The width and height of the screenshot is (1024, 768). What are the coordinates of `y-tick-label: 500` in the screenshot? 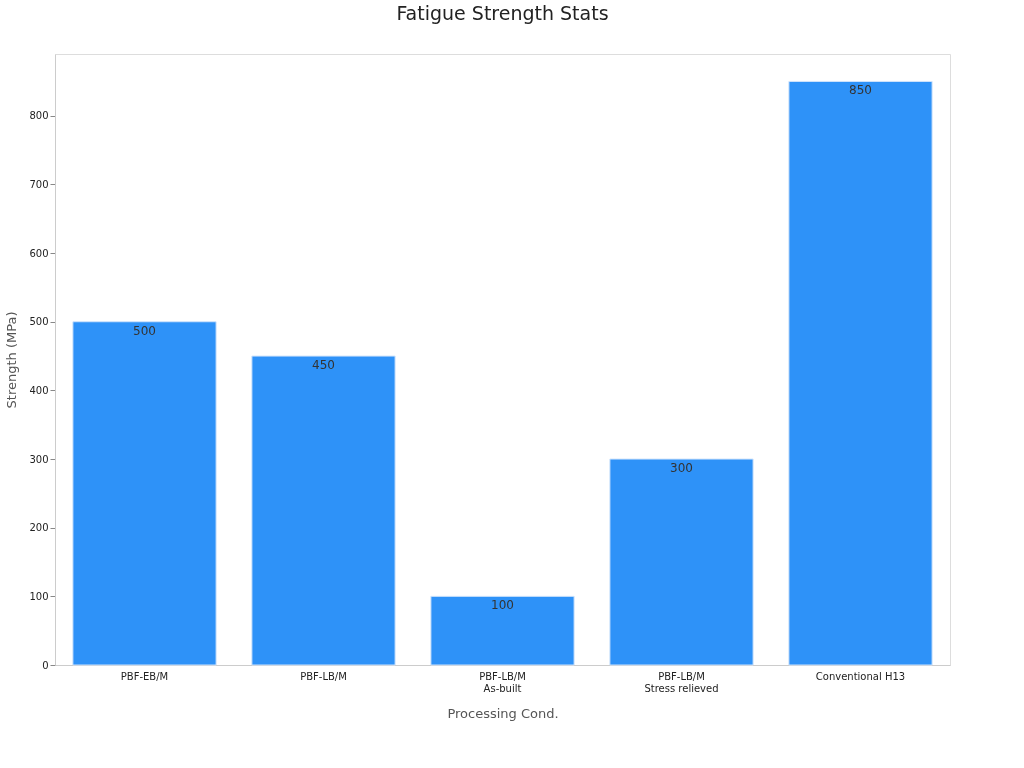 It's located at (39, 322).